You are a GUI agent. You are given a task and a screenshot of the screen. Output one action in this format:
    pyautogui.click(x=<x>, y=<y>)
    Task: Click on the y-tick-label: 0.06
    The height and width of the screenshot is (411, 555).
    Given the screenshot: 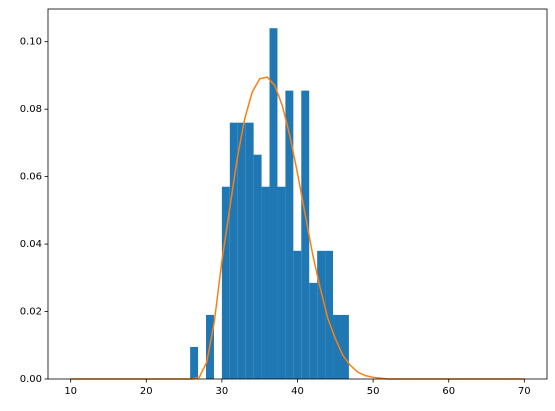 What is the action you would take?
    pyautogui.click(x=31, y=177)
    